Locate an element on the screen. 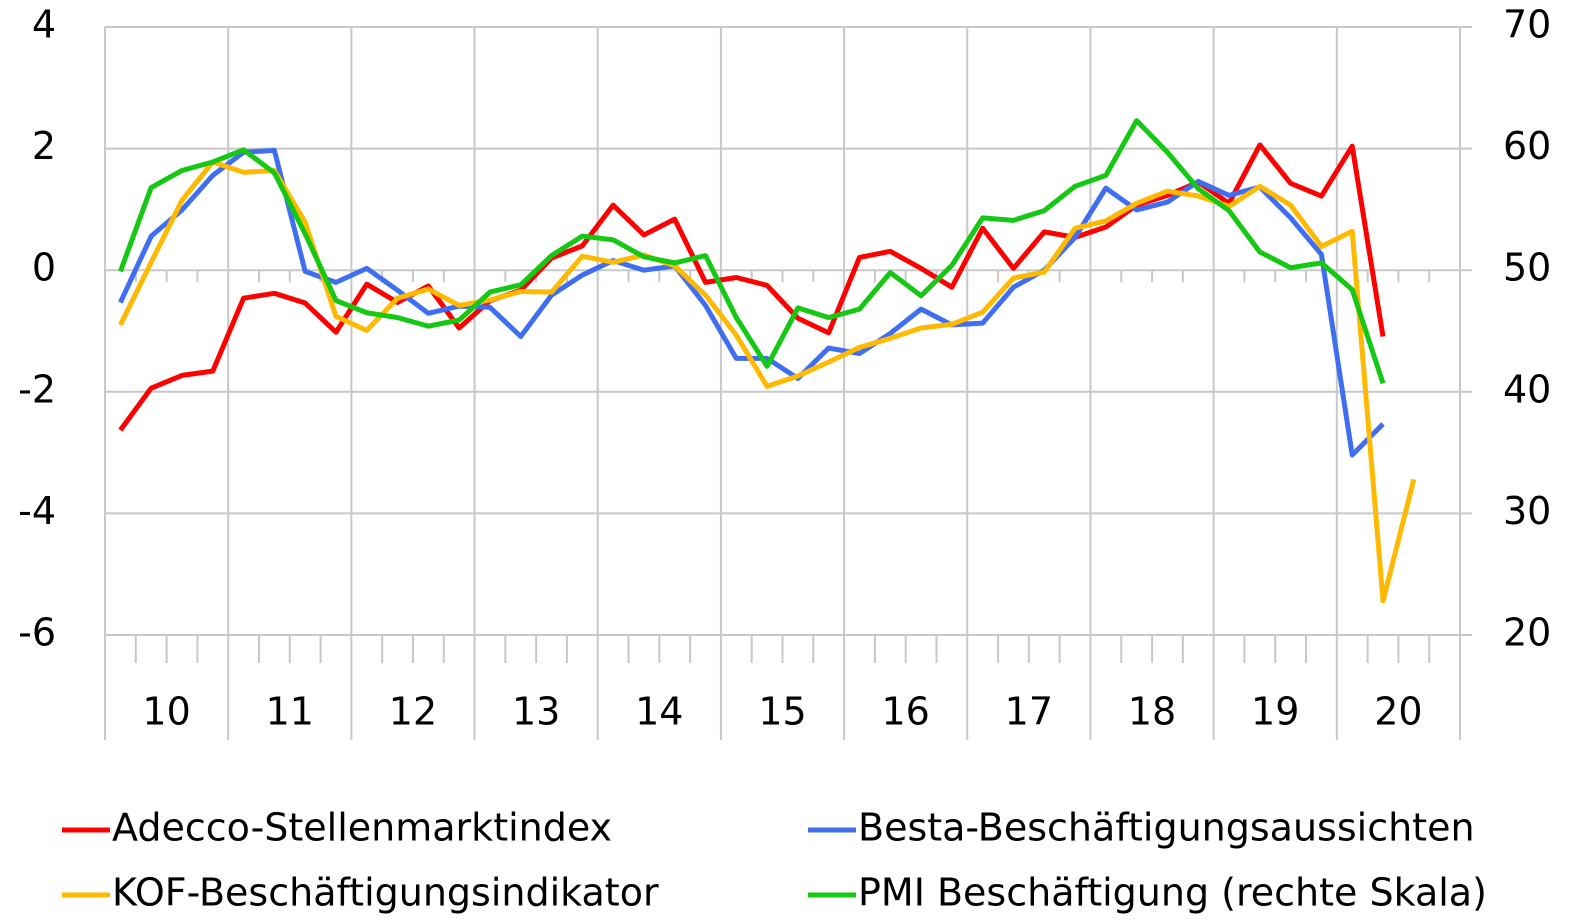 This screenshot has width=1572, height=923. y2-tick-label: 20 is located at coordinates (1527, 633).